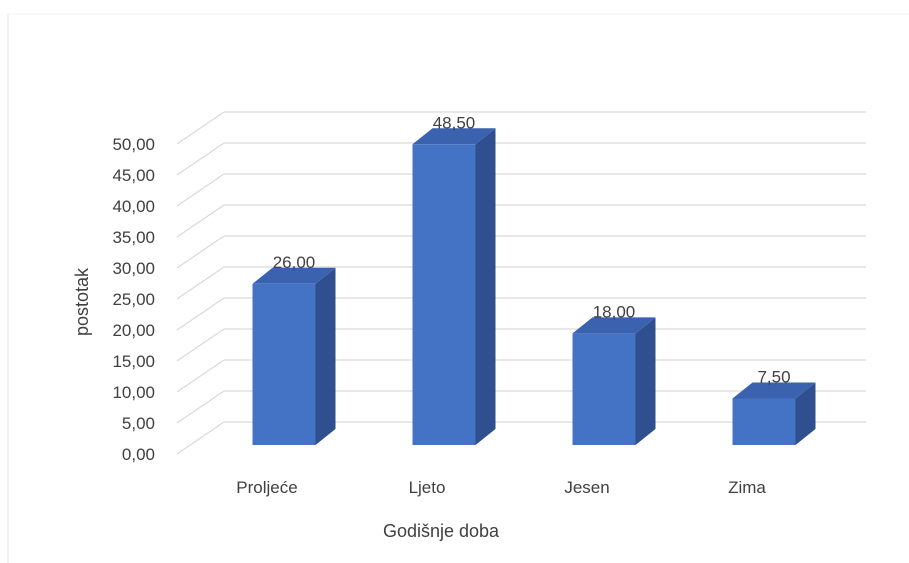 The height and width of the screenshot is (563, 909). Describe the element at coordinates (773, 377) in the screenshot. I see `data-label-3: 7,50` at that location.